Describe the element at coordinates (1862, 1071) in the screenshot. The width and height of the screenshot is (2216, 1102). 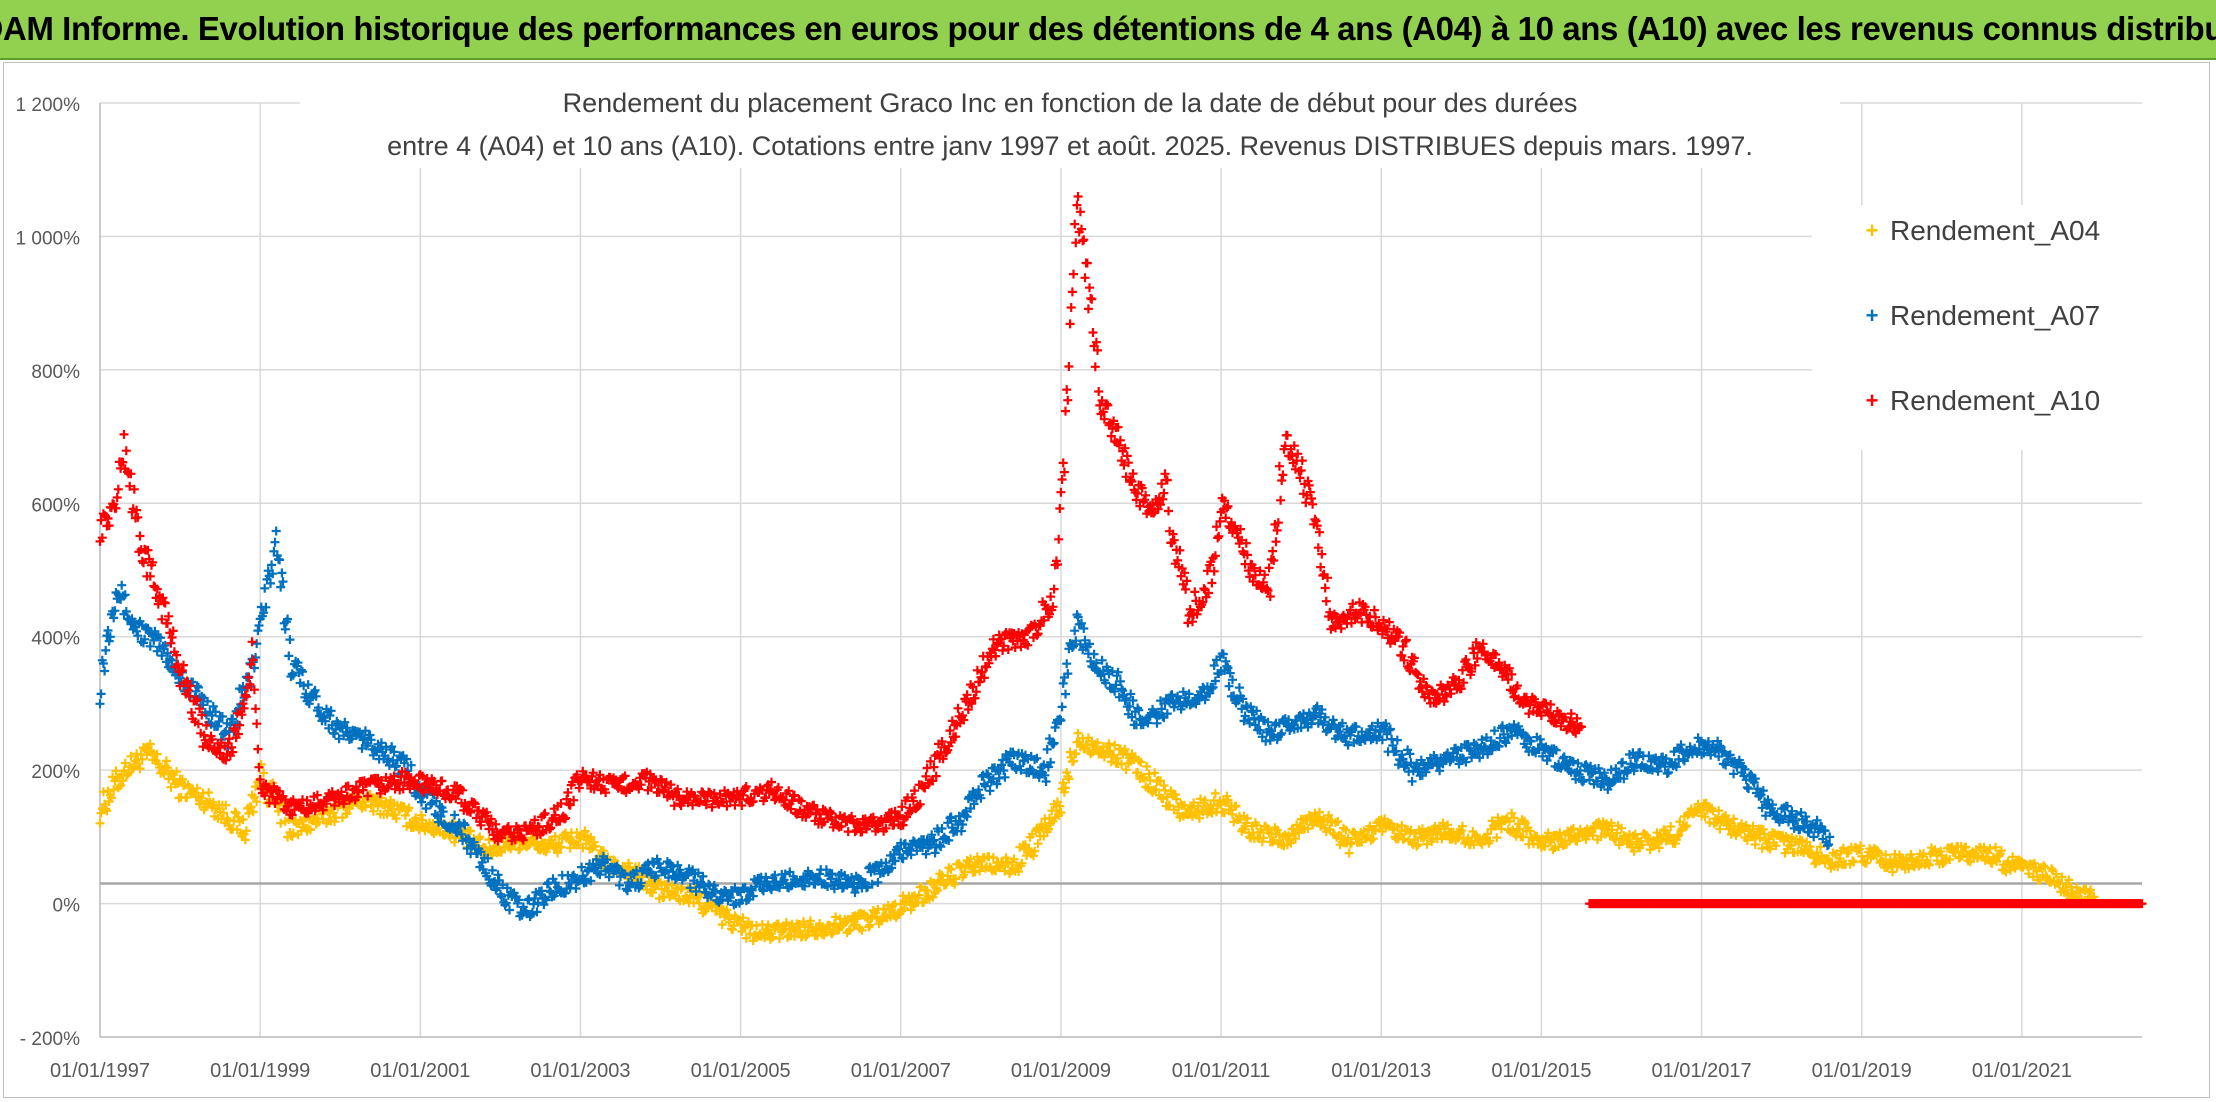
I see `x-tick-label: 01/01/2019` at that location.